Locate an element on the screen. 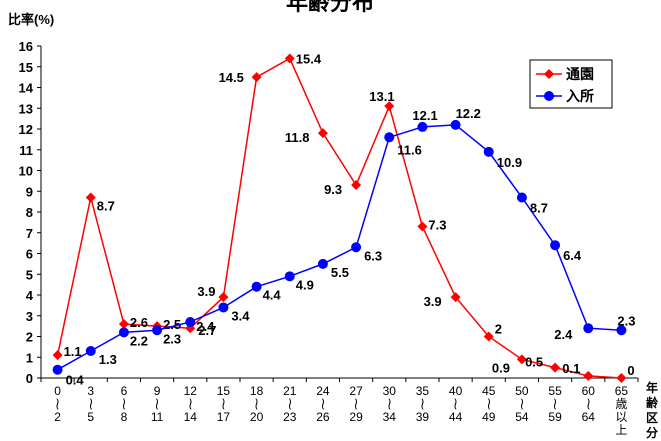 The height and width of the screenshot is (441, 661). data-label: 3.9 is located at coordinates (433, 301).